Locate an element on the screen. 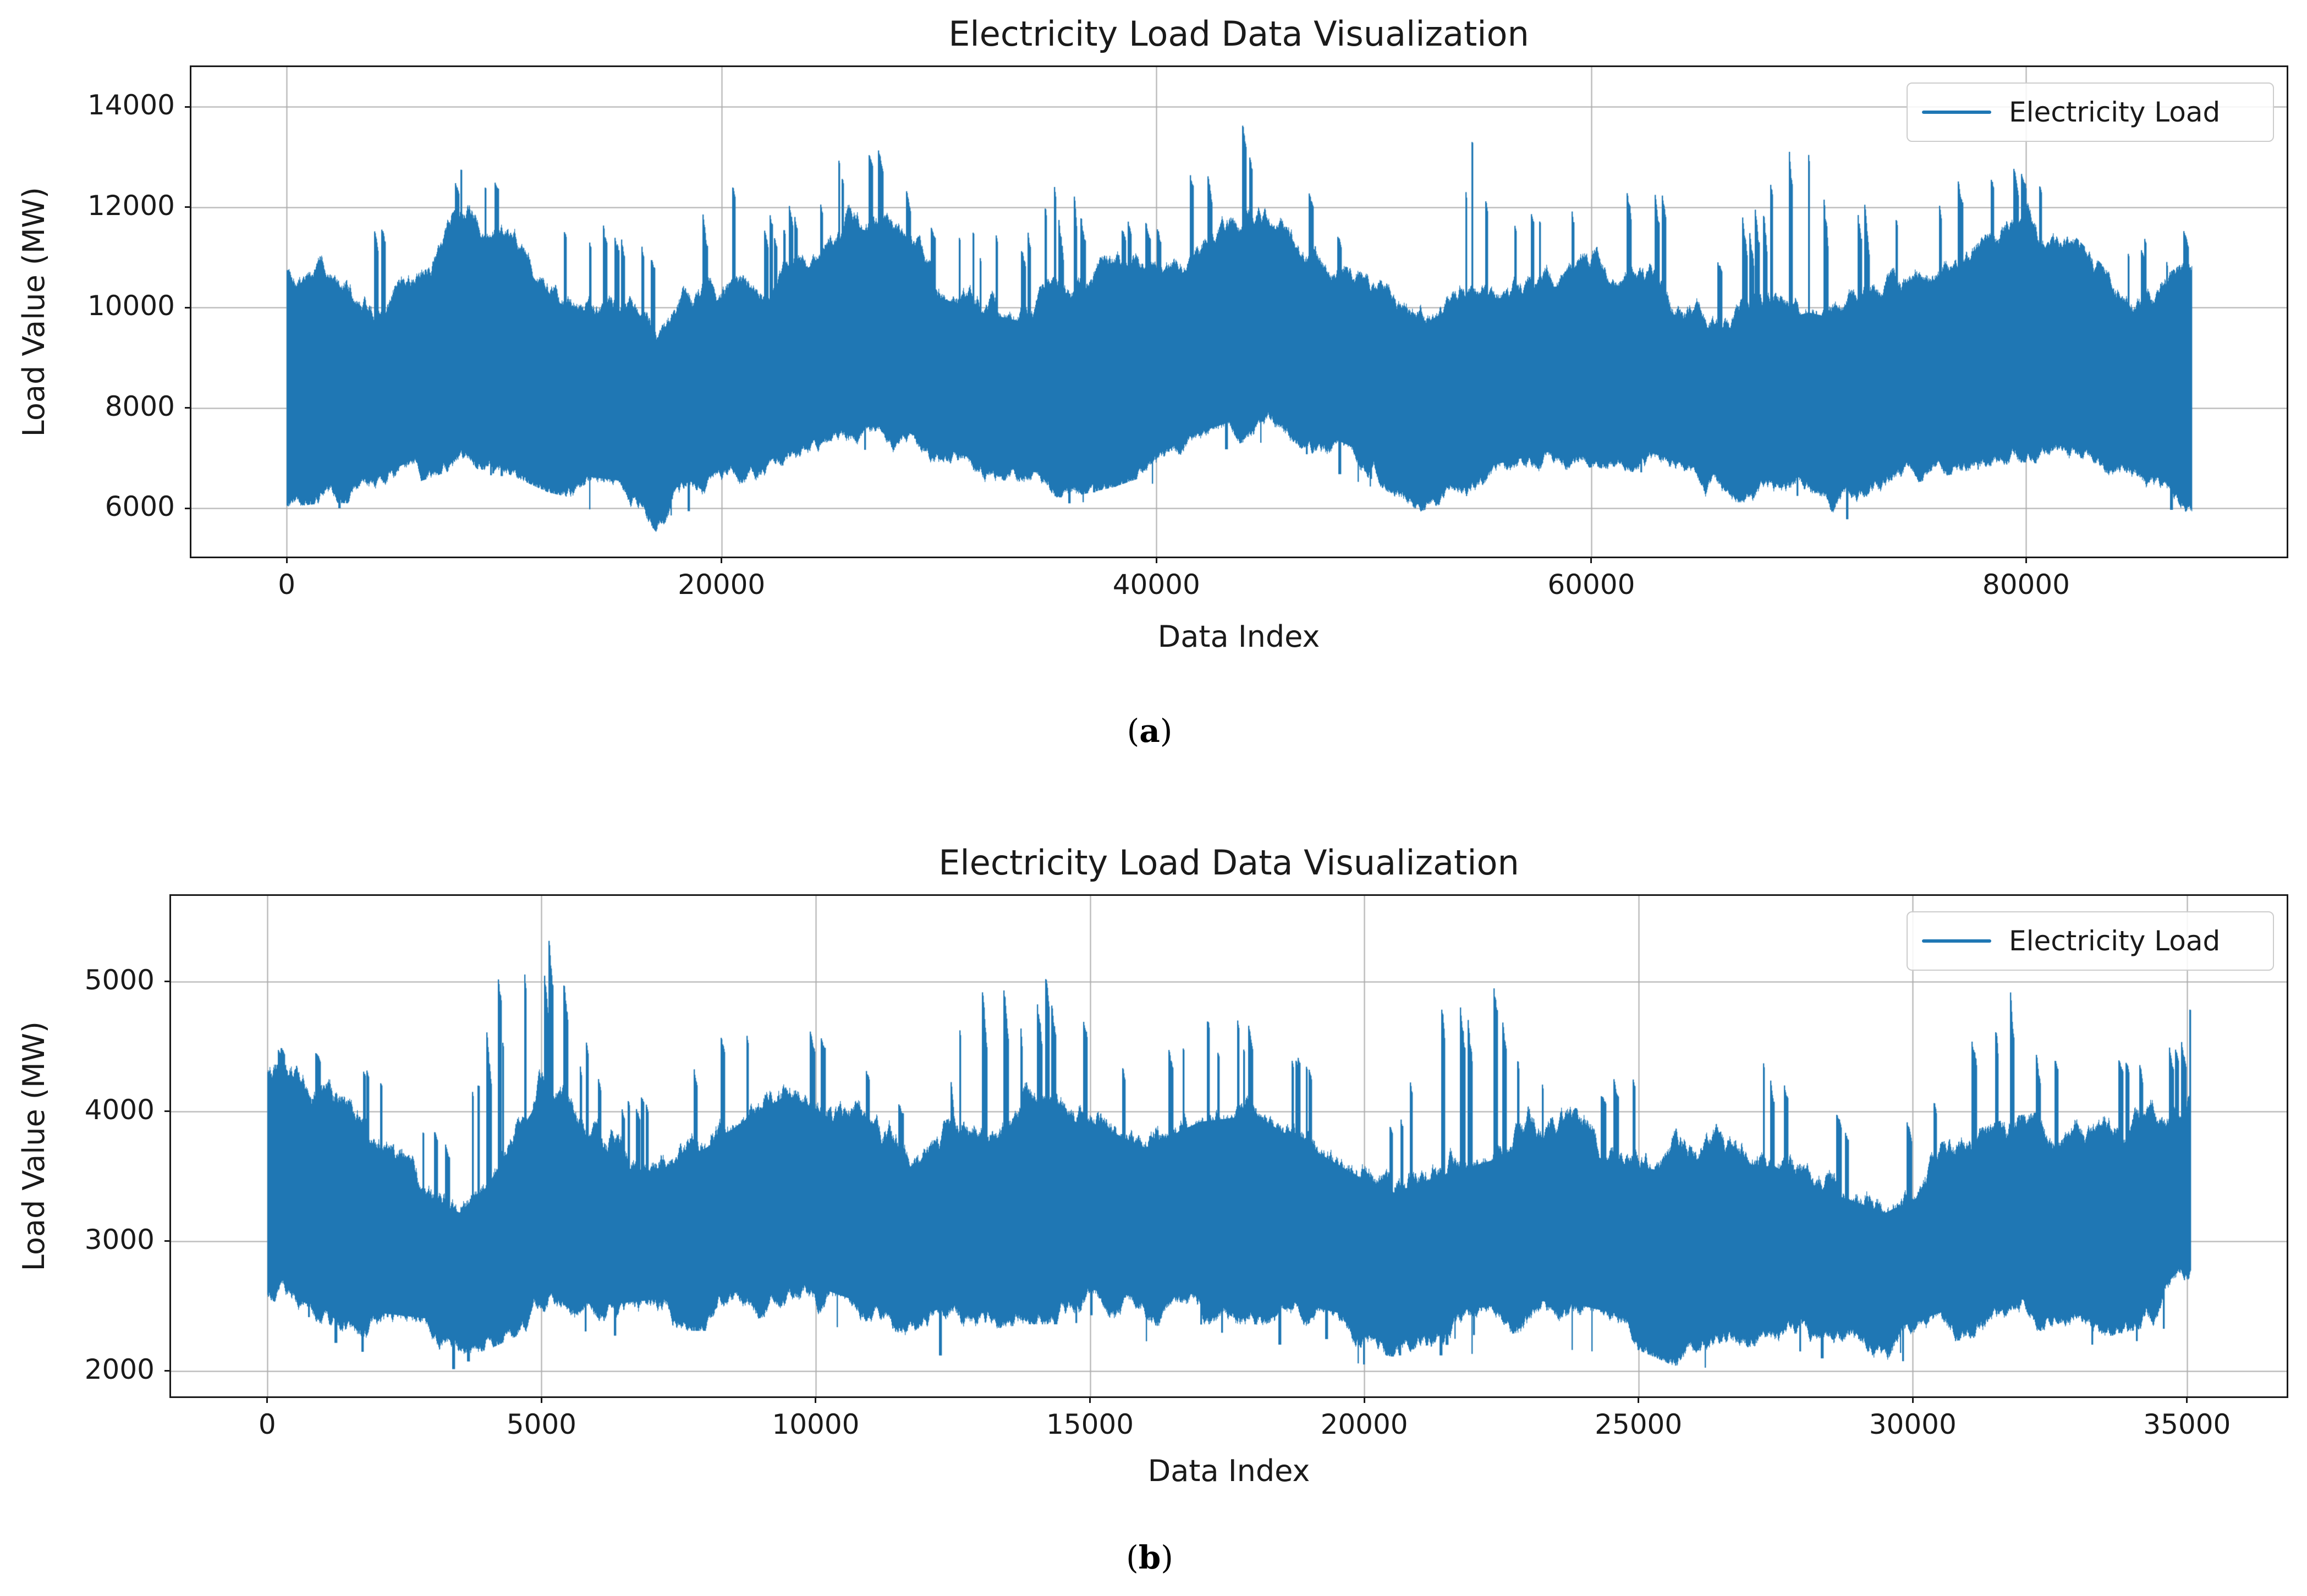  chart-a-y-tick-label: 14000 is located at coordinates (131, 105).